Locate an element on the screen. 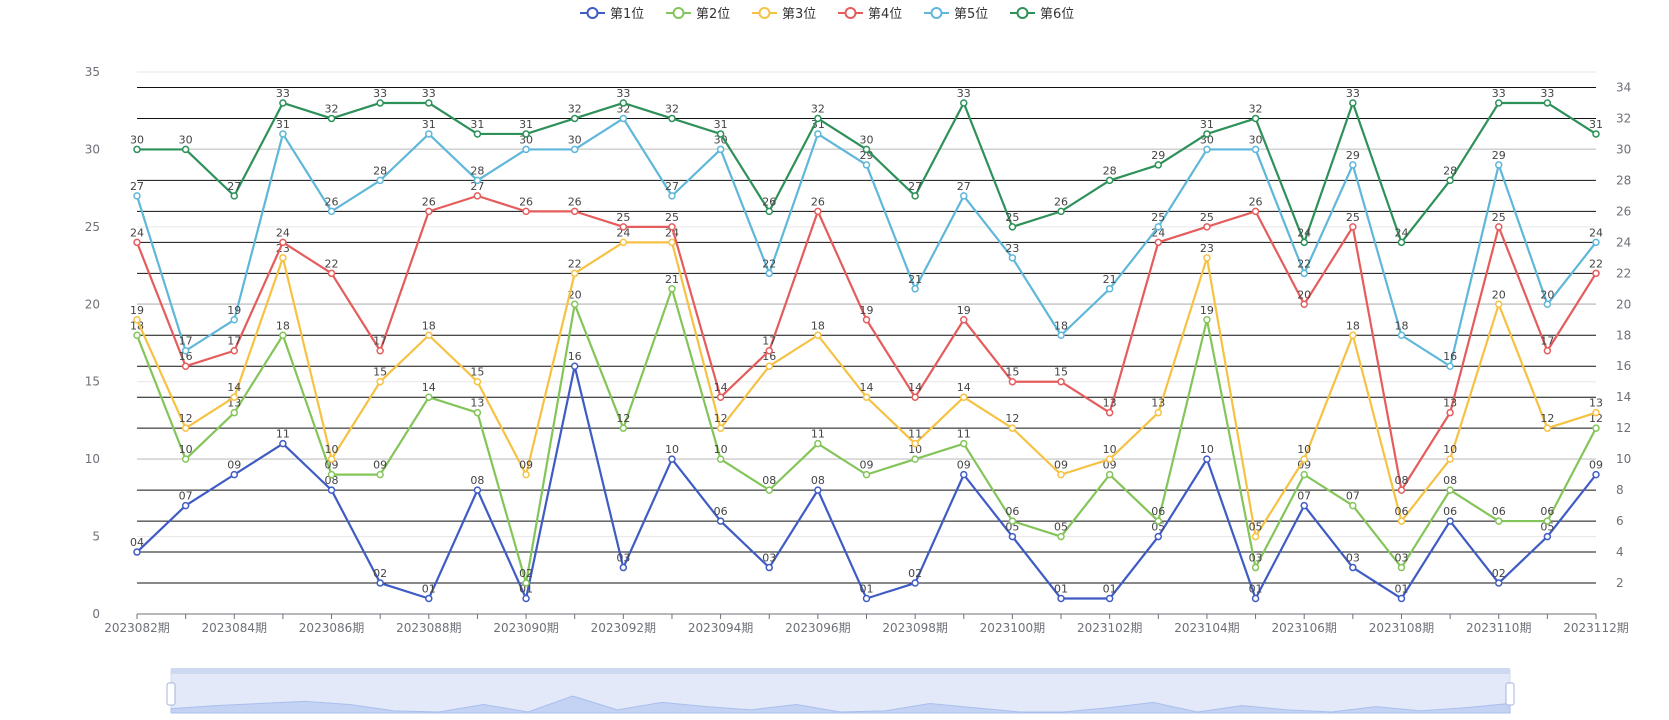 The width and height of the screenshot is (1669, 720). zoom-handle-right is located at coordinates (1510, 694).